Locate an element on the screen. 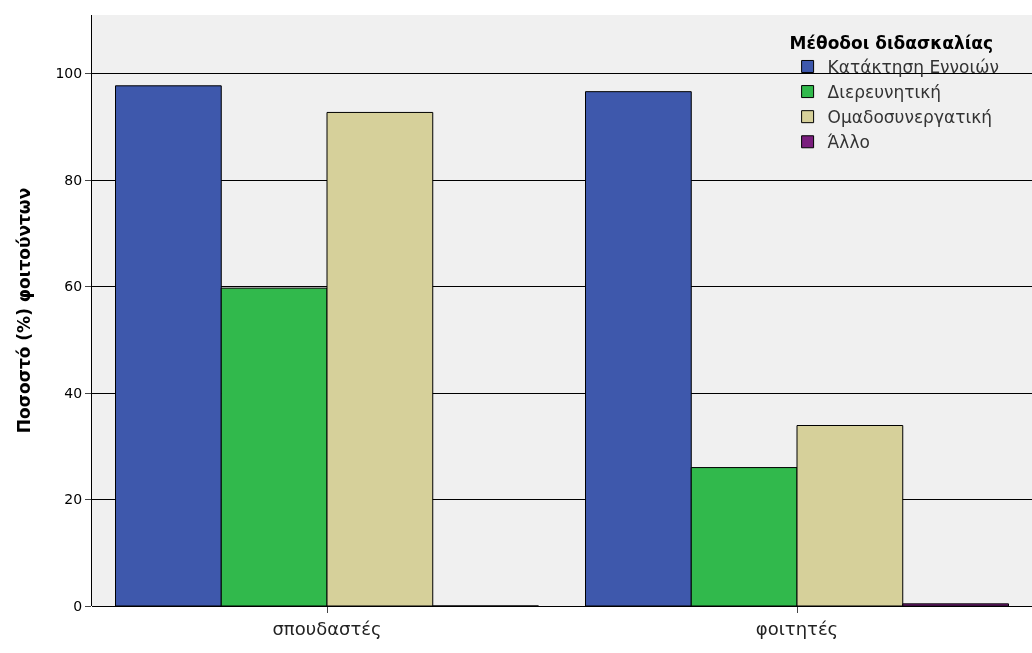 The height and width of the screenshot is (653, 1032). y-axis-title: Ποσοστό (%) φοιτούντων is located at coordinates (24, 310).